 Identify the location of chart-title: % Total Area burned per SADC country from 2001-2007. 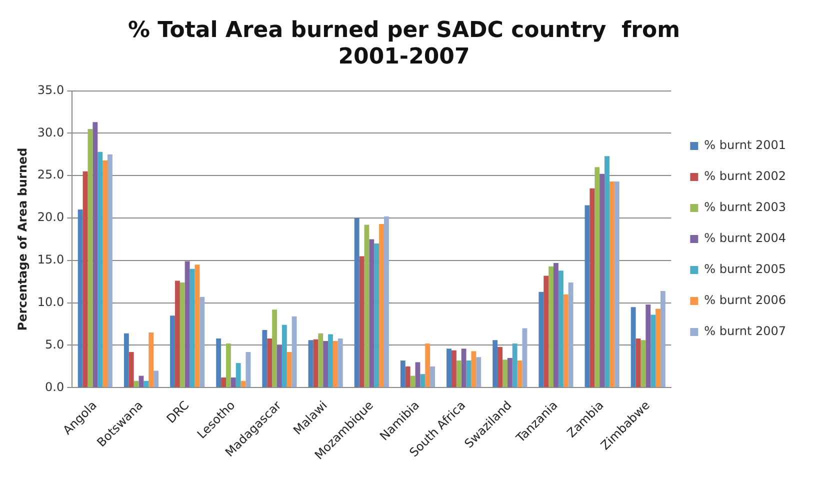
(404, 44).